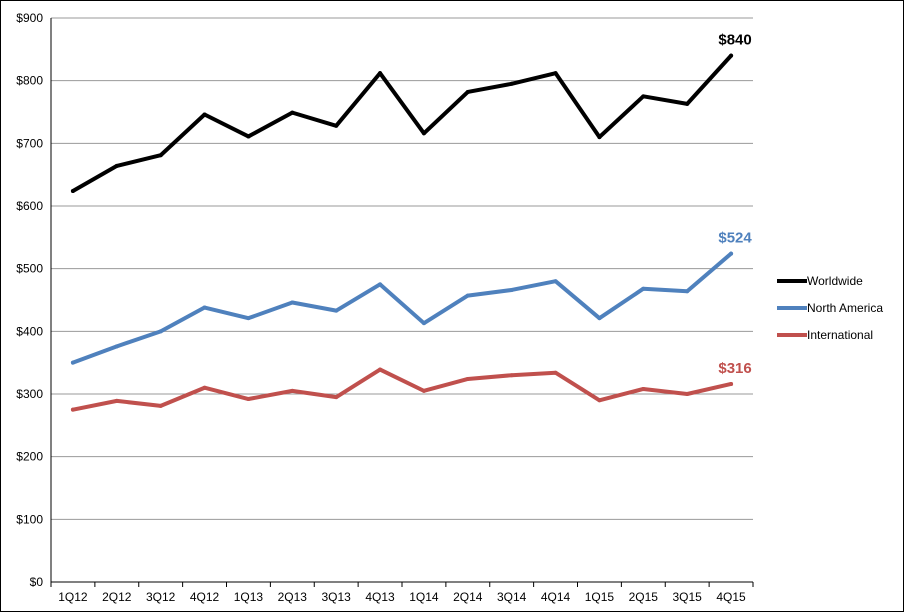  Describe the element at coordinates (600, 597) in the screenshot. I see `x-tick-label: 1Q15` at that location.